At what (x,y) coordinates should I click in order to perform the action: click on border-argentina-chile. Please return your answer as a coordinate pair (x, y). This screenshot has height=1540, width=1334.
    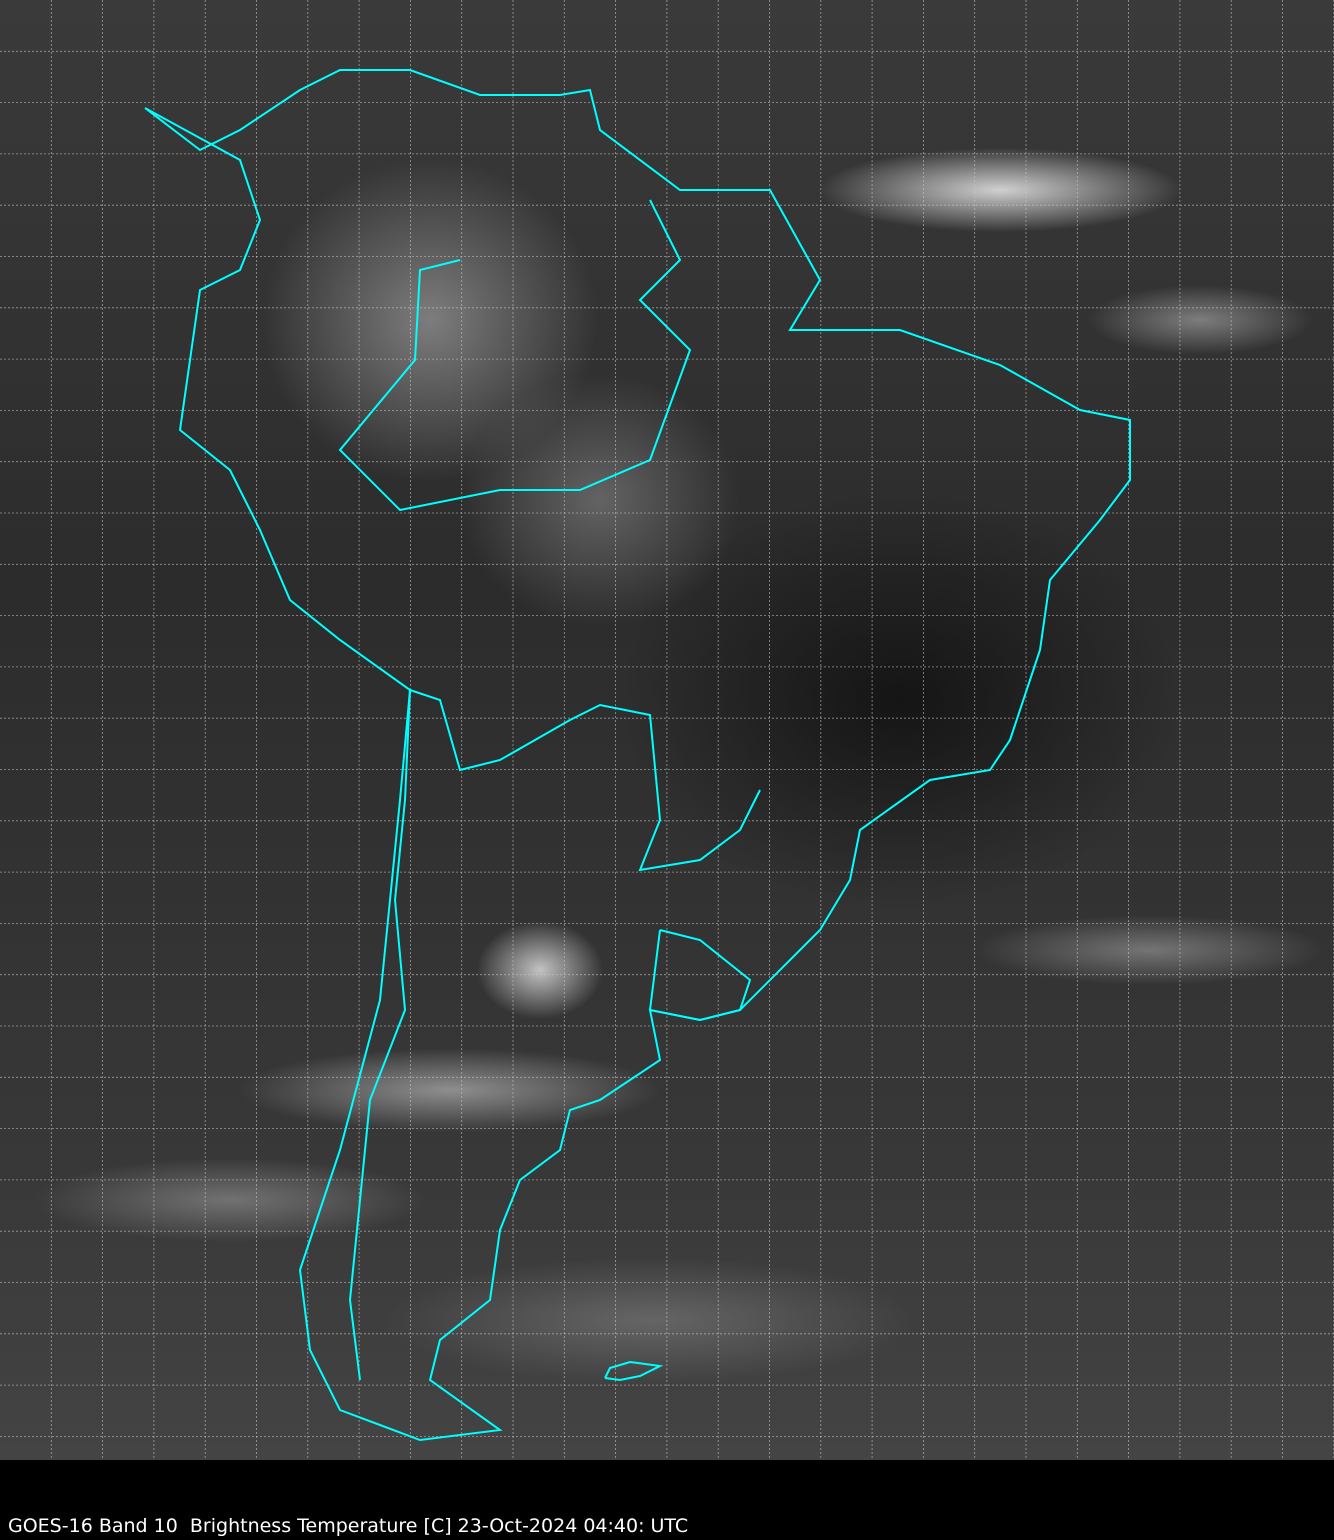
    Looking at the image, I should click on (379, 1035).